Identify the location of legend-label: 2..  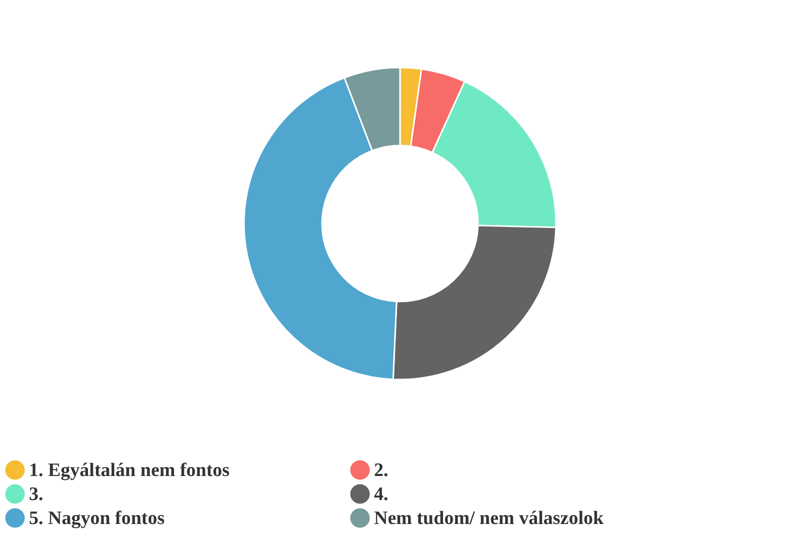
(381, 470).